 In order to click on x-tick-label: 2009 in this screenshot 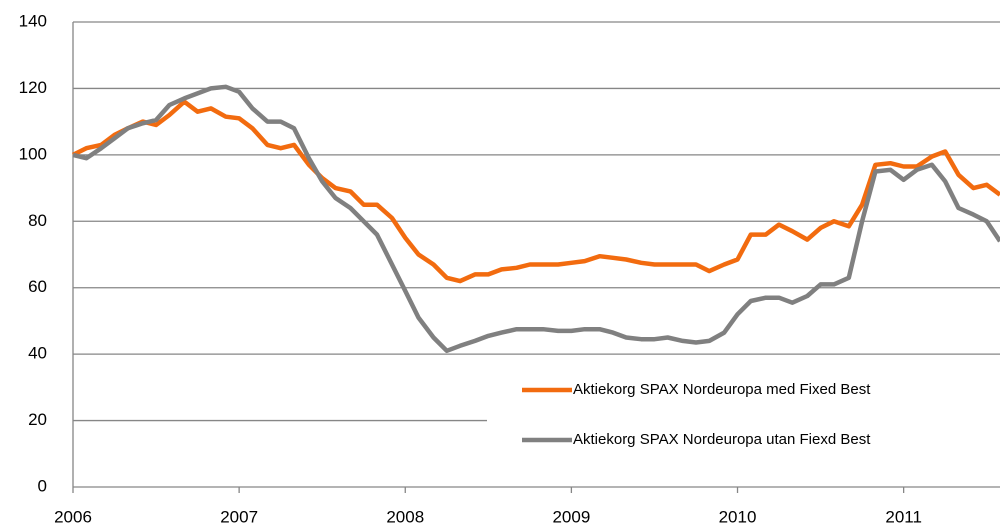, I will do `click(571, 516)`.